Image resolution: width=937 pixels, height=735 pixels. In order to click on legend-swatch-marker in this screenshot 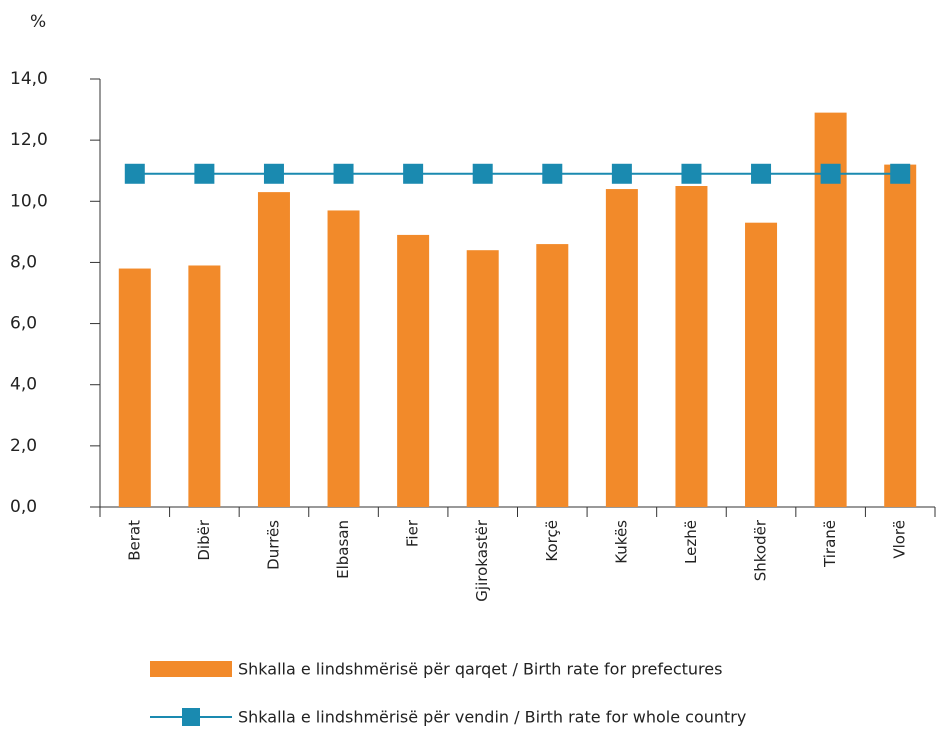, I will do `click(191, 717)`.